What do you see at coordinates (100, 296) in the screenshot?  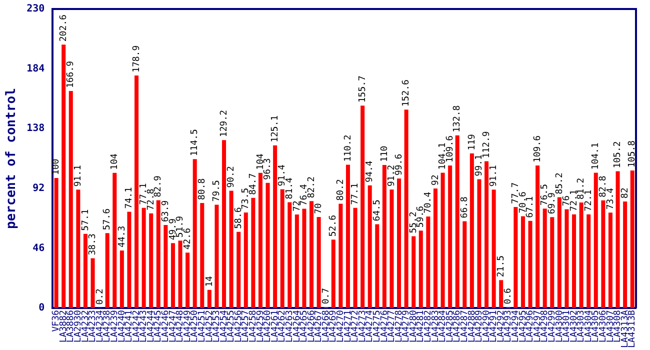 I see `data-label: 0.2` at bounding box center [100, 296].